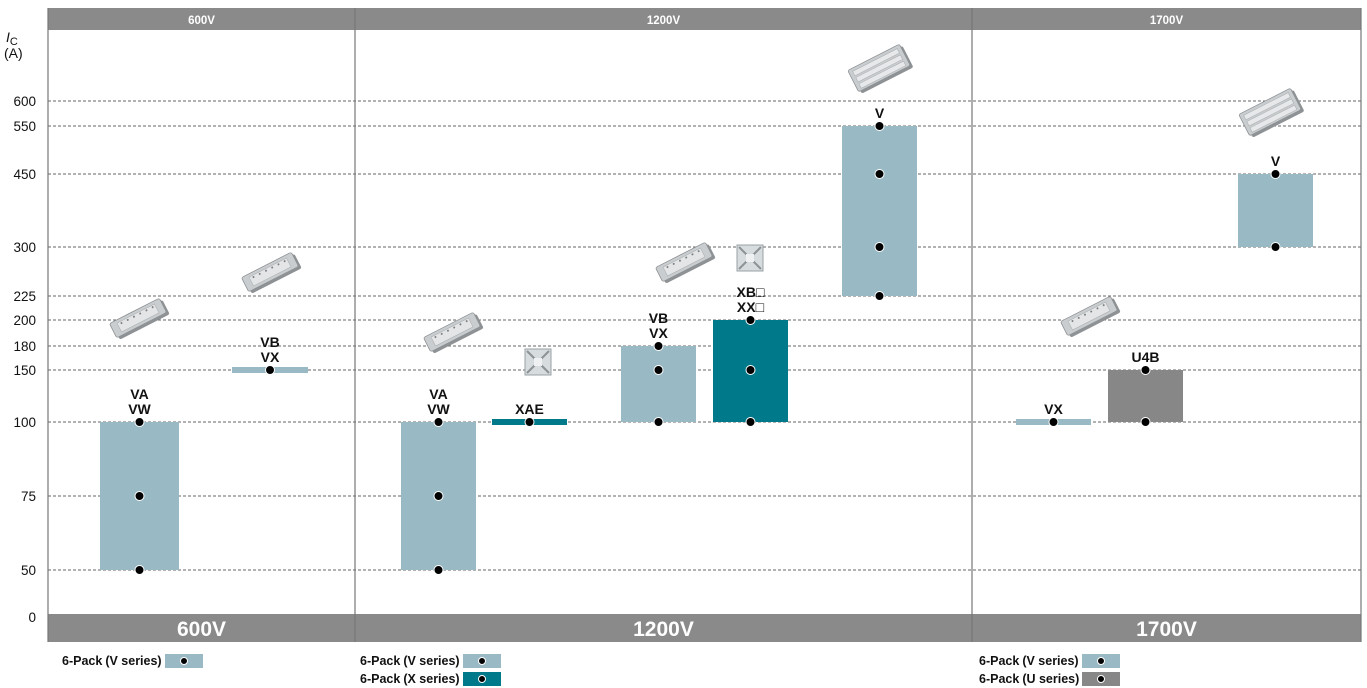  What do you see at coordinates (24, 247) in the screenshot?
I see `y-tick-label: 300` at bounding box center [24, 247].